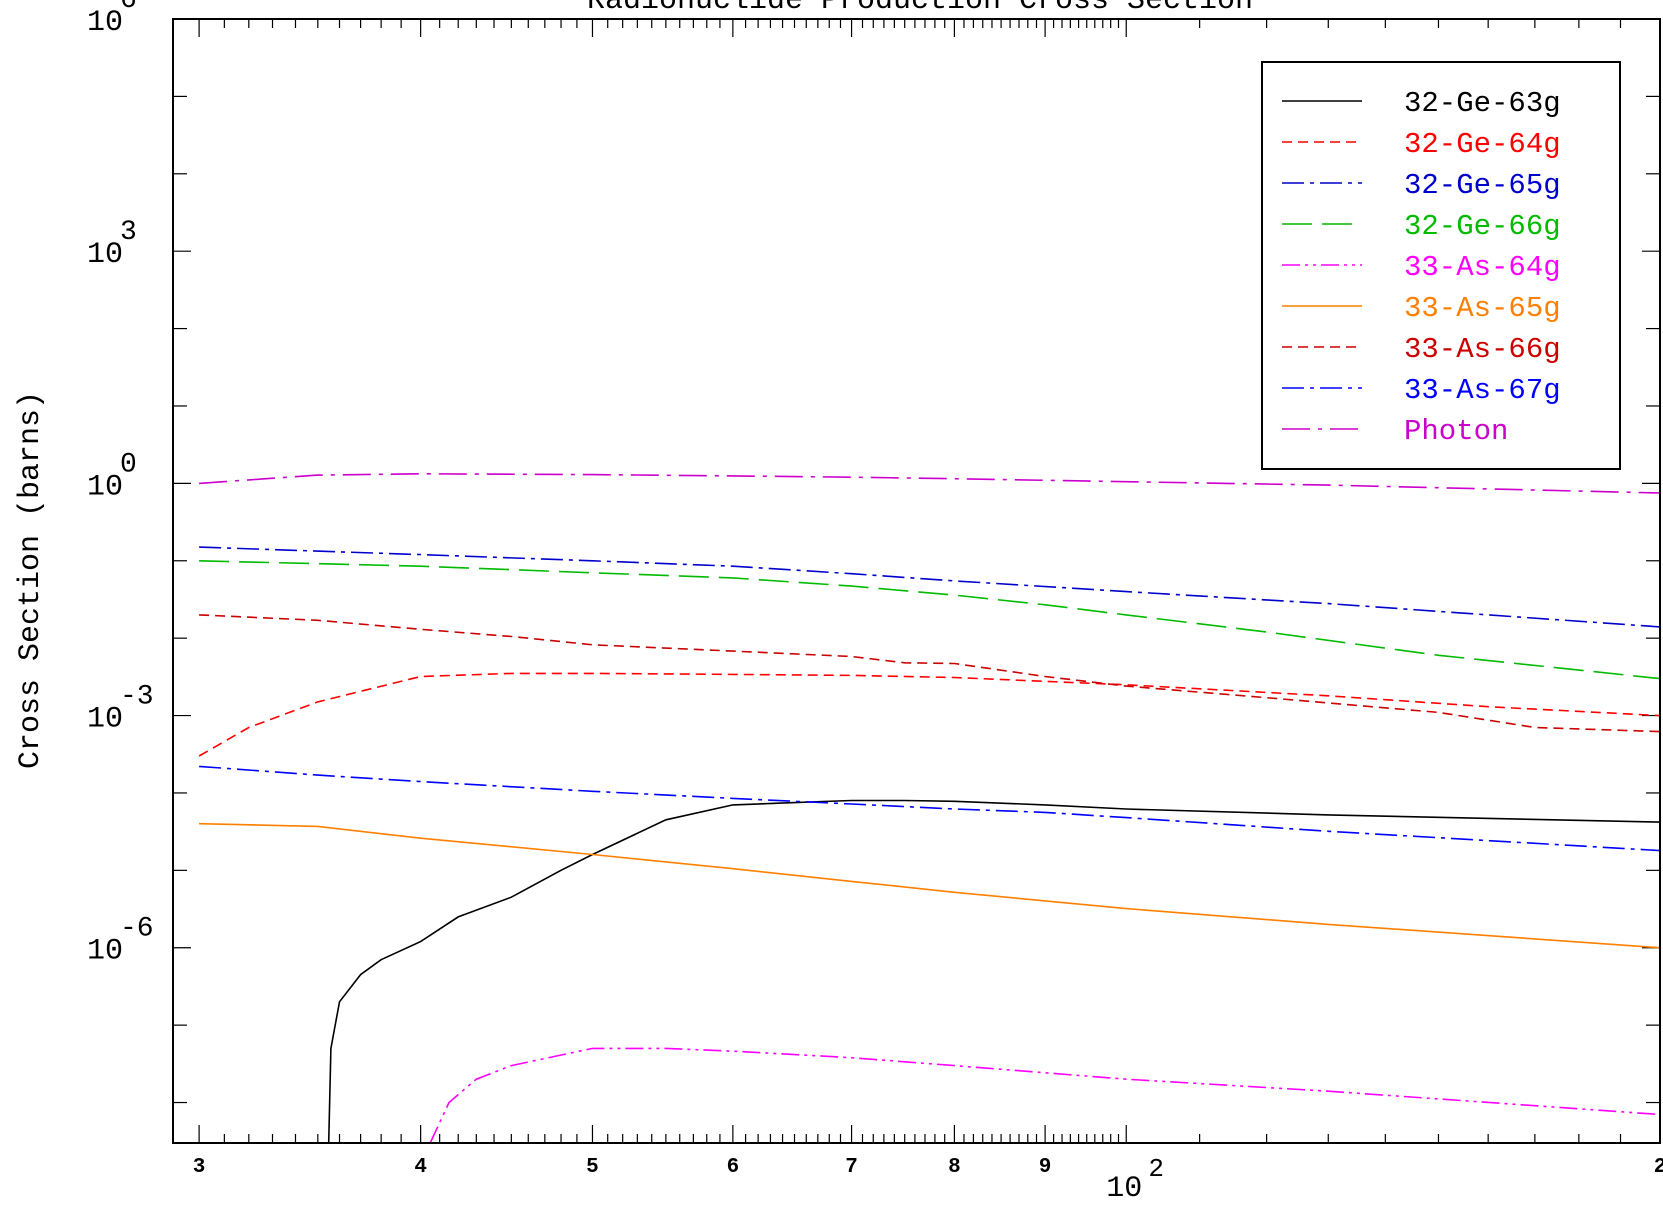 The width and height of the screenshot is (1663, 1207). What do you see at coordinates (128, 8) in the screenshot?
I see `y-tick-label-exponent: 6` at bounding box center [128, 8].